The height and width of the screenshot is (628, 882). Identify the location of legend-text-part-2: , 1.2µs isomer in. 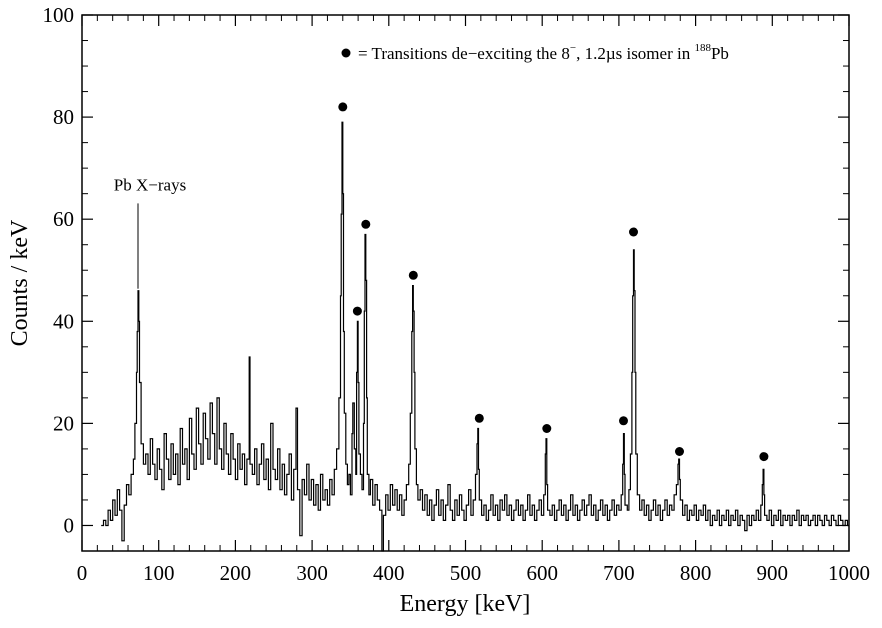
(635, 53).